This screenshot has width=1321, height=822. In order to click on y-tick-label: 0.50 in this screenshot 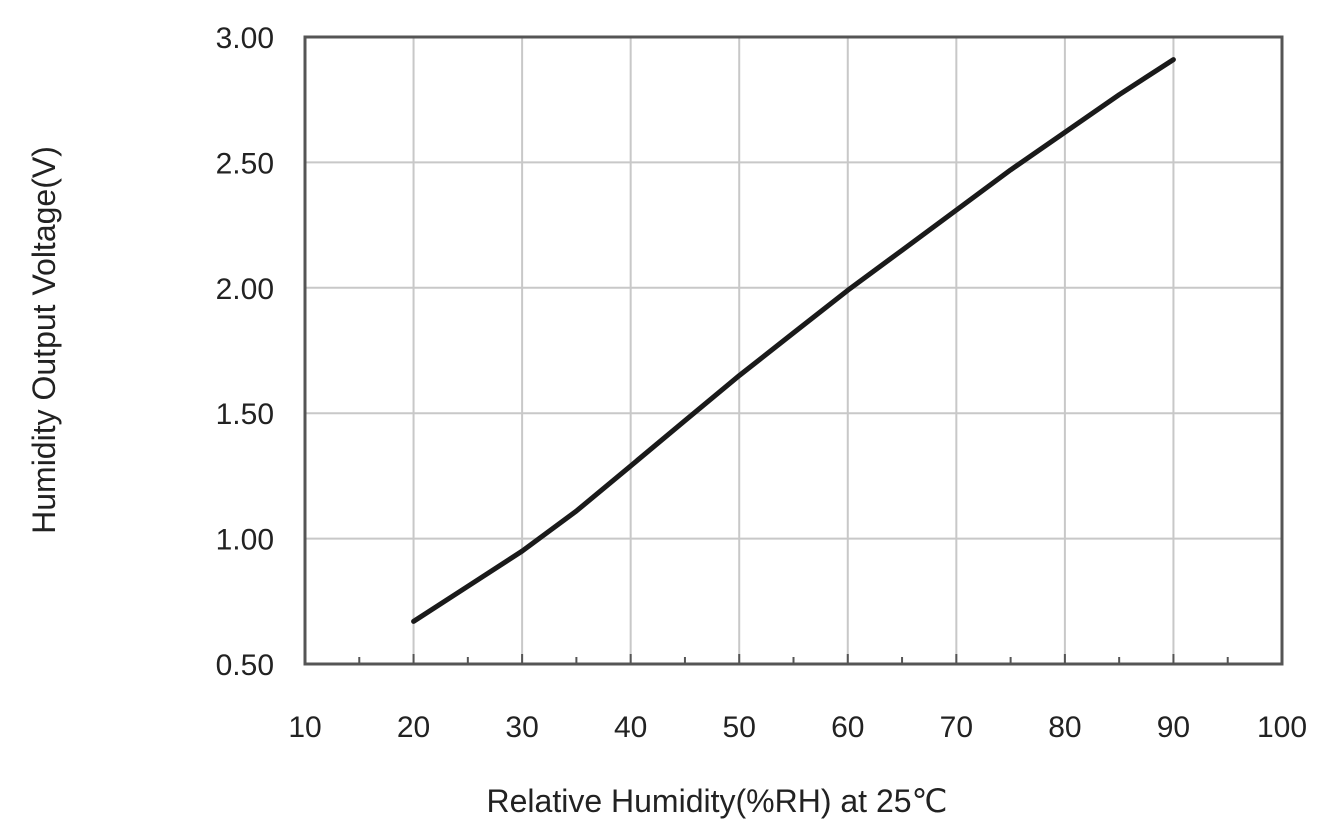, I will do `click(245, 665)`.